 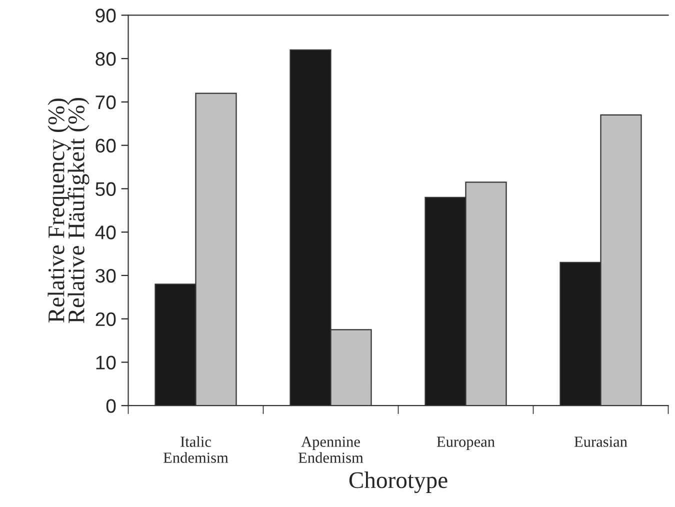 I want to click on y-tick-label: 70, so click(x=106, y=102).